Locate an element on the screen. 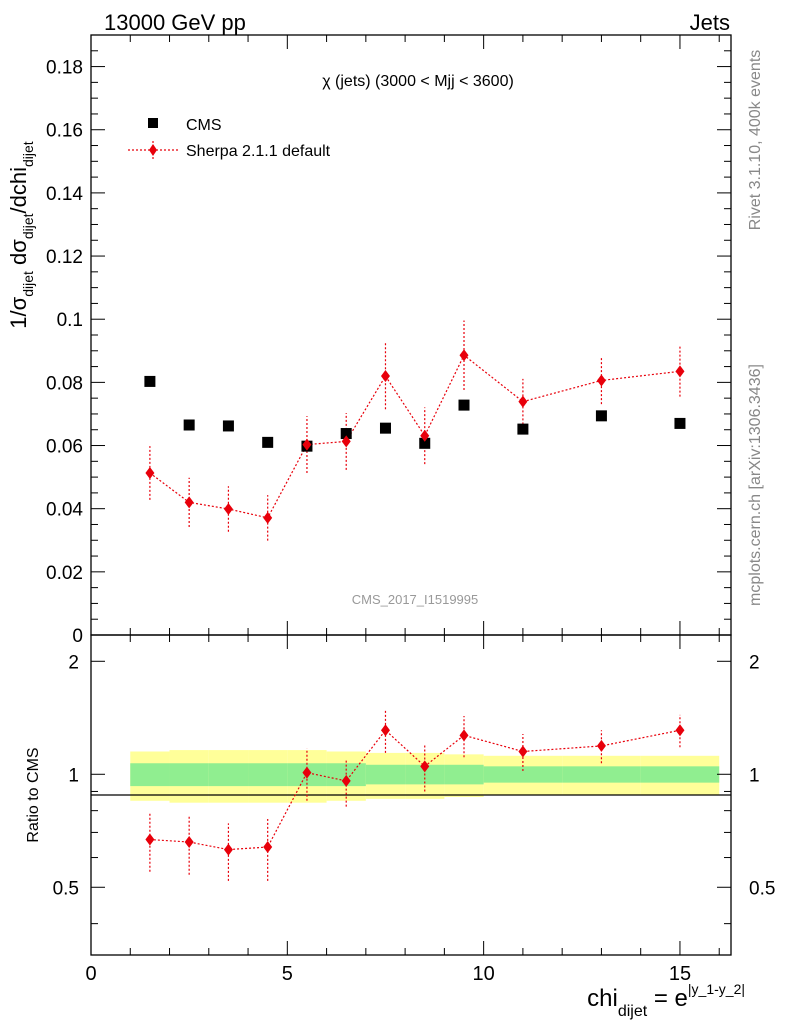 This screenshot has width=786, height=1024. main-ytick-label: 0.04 is located at coordinates (64, 510).